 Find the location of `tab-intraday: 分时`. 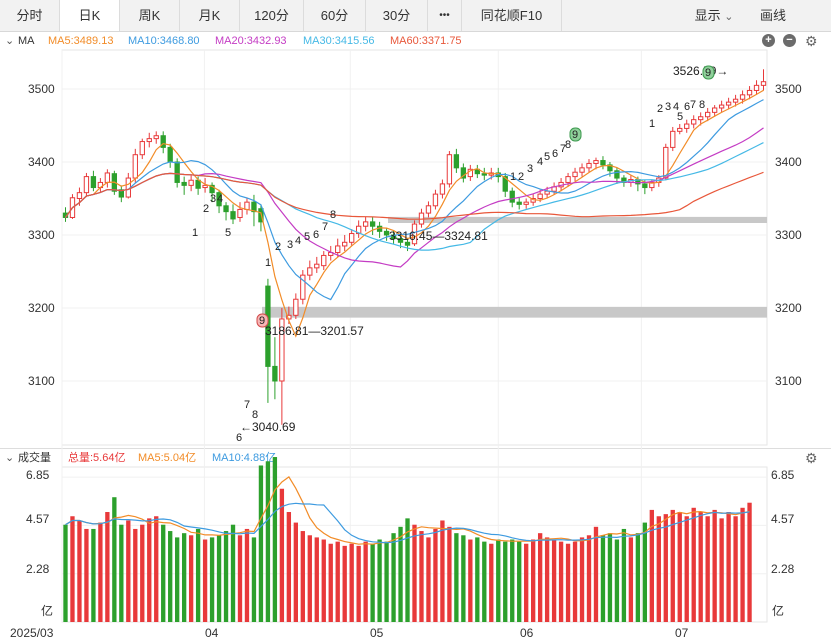

tab-intraday: 分时 is located at coordinates (30, 15).